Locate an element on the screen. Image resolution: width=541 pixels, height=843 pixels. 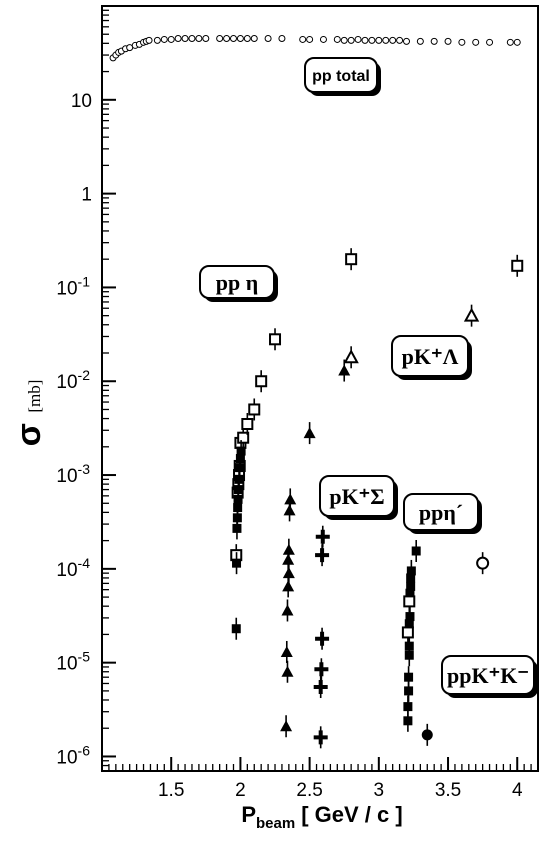
x-tick-label: 1.5 is located at coordinates (171, 790).